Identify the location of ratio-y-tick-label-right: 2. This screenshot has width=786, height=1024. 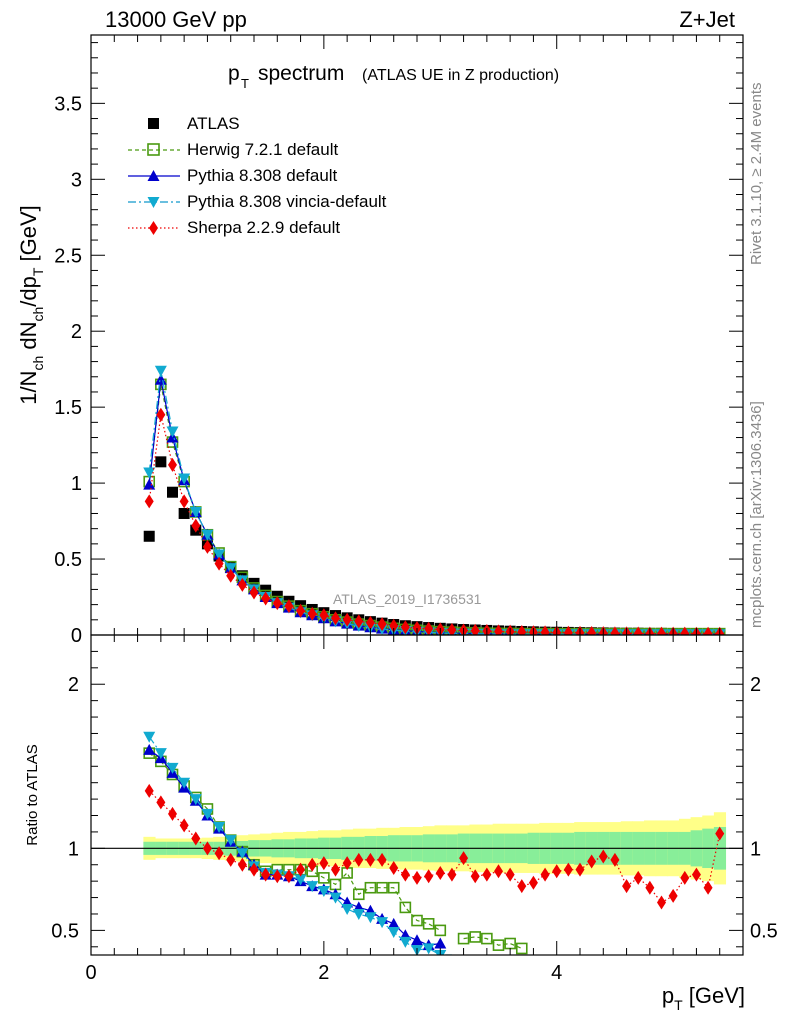
(755, 685).